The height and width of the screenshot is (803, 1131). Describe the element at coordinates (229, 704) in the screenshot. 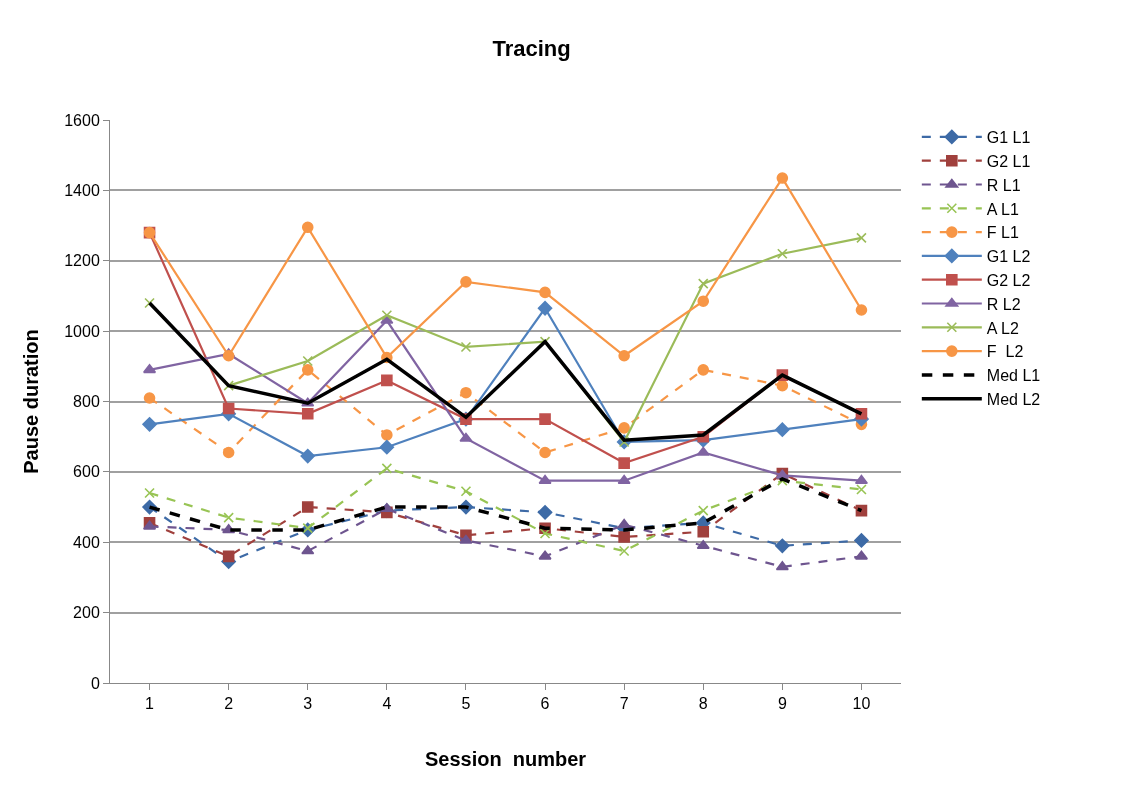

I see `x-tick-label: 2` at that location.